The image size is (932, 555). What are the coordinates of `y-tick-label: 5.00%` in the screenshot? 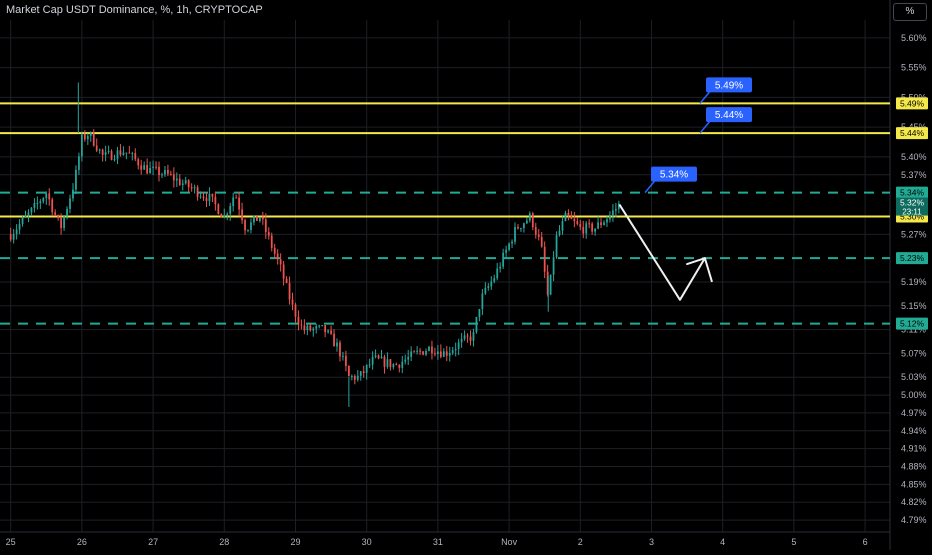 It's located at (914, 395).